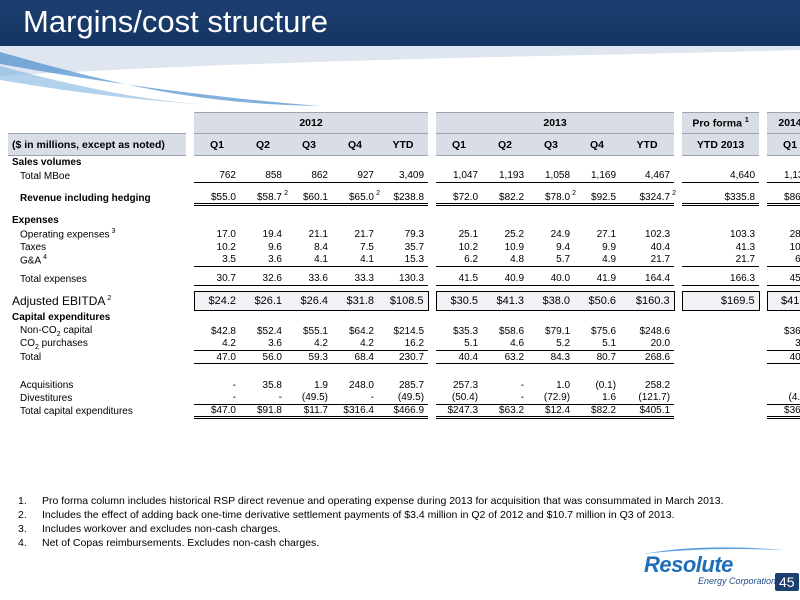 This screenshot has height=600, width=800. I want to click on table-cell: $108.5, so click(403, 301).